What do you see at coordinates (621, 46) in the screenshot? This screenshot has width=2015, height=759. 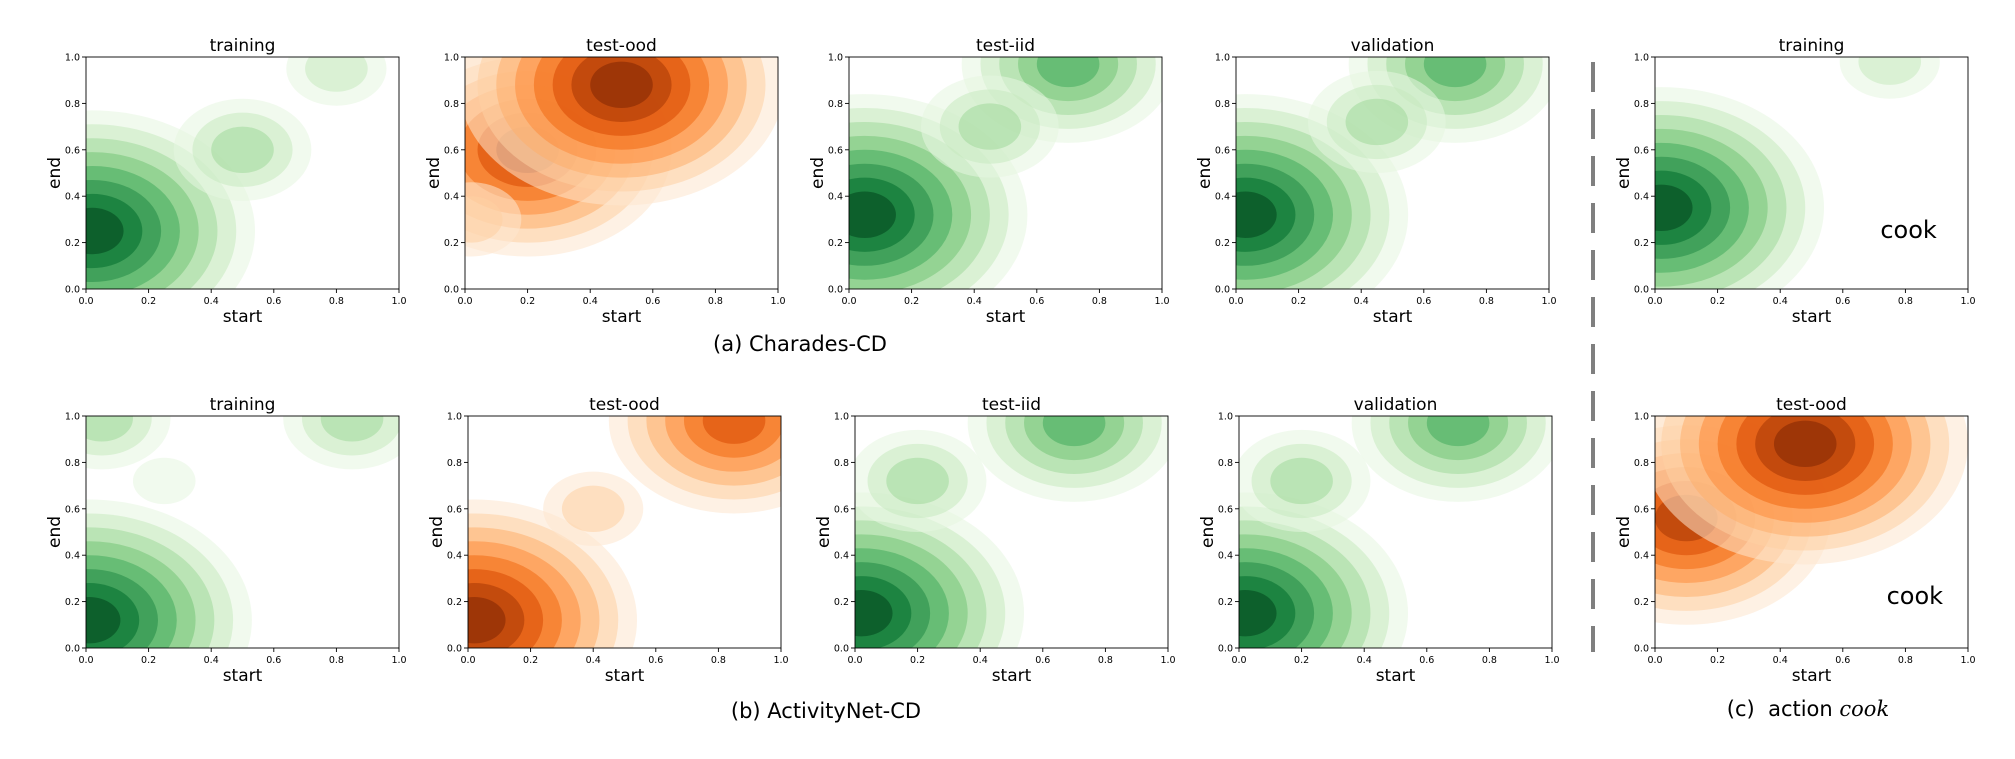 I see `panel-title: test-ood` at bounding box center [621, 46].